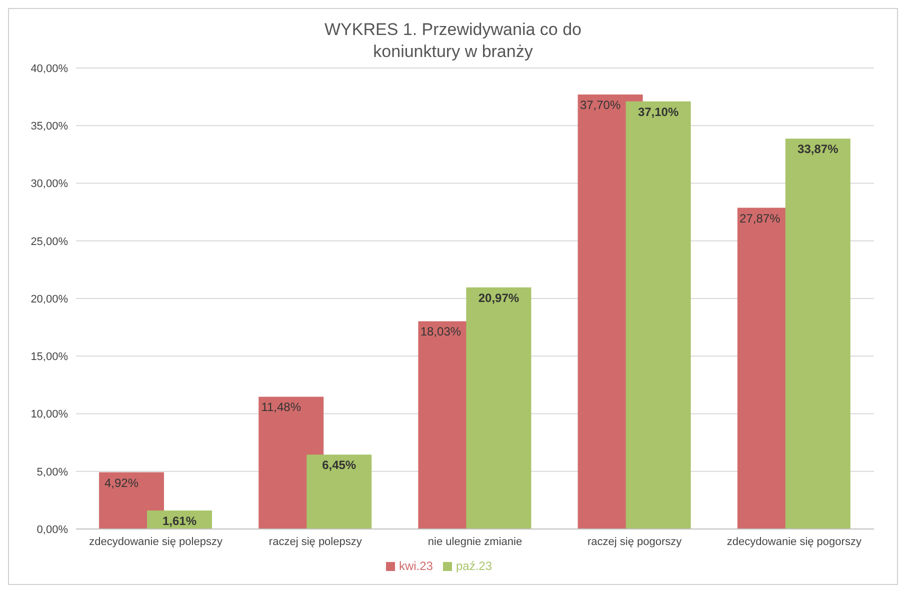 This screenshot has width=906, height=593. I want to click on y-tick-label: 40,00%, so click(49, 68).